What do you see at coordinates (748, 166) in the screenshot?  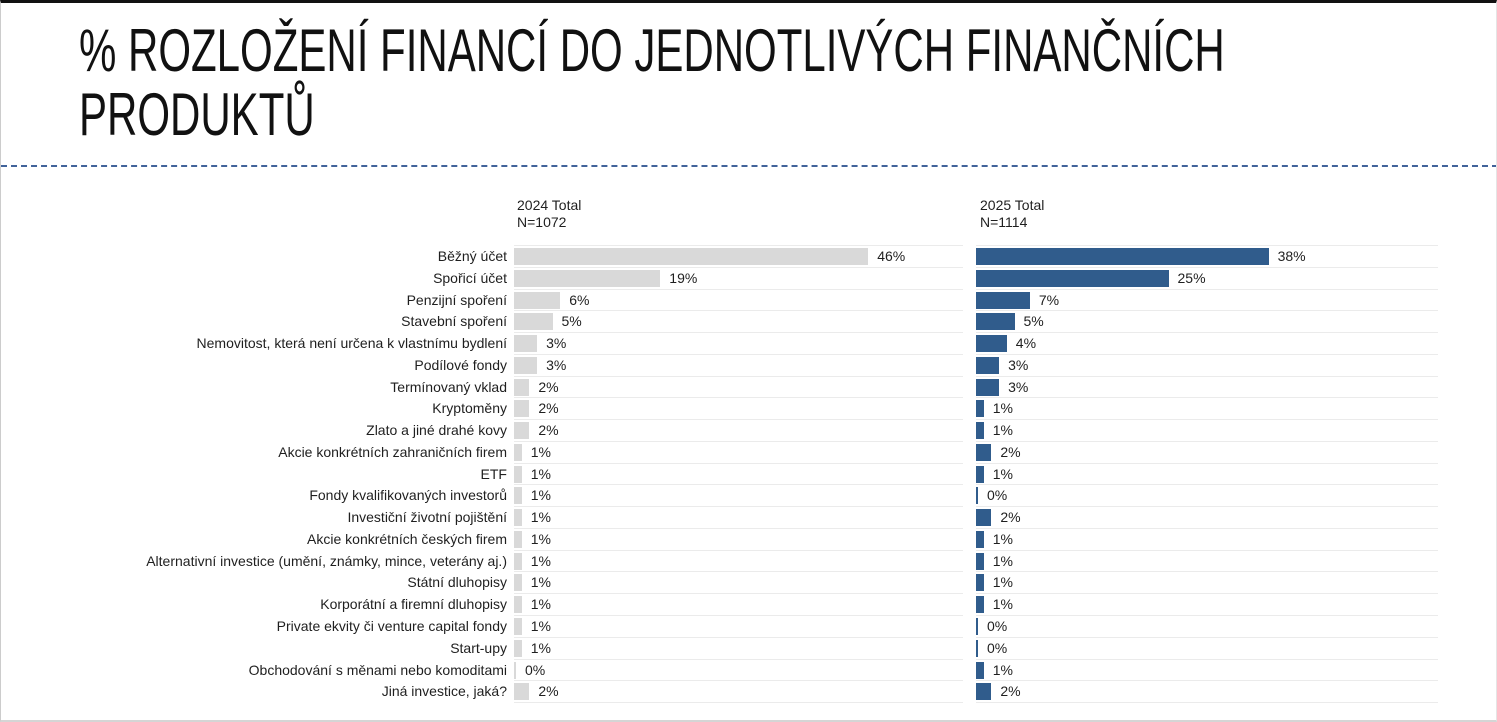 I see `title-divider-dashed-line` at bounding box center [748, 166].